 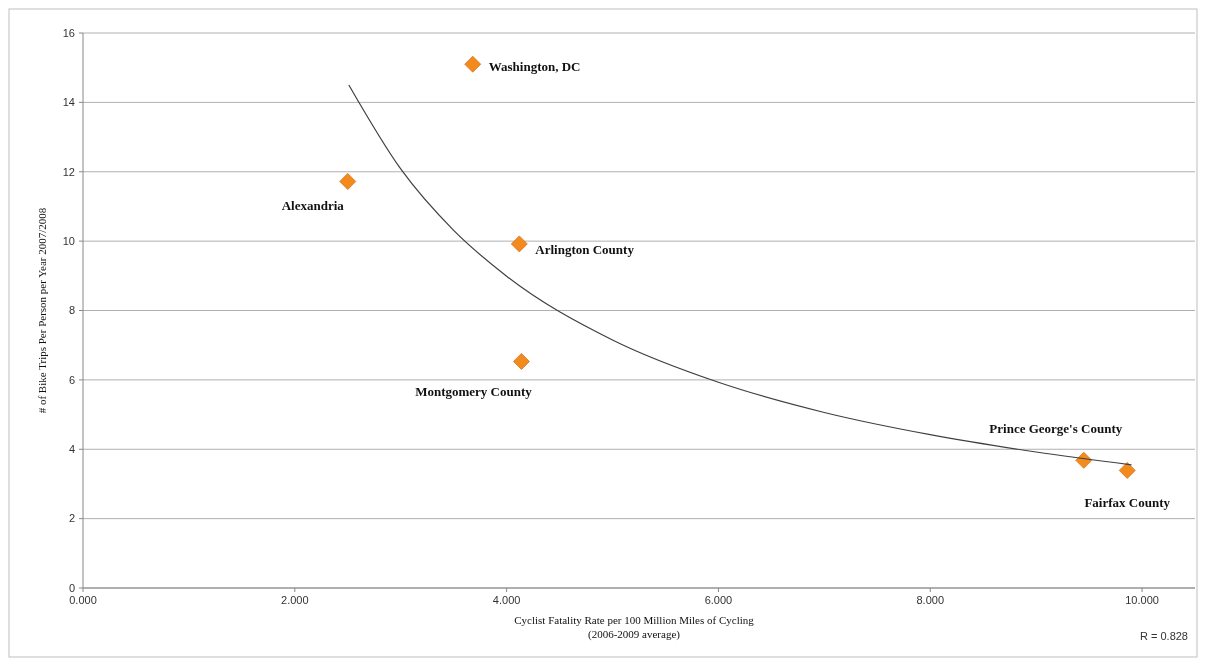 I want to click on y-tick-label: 16, so click(x=68, y=32).